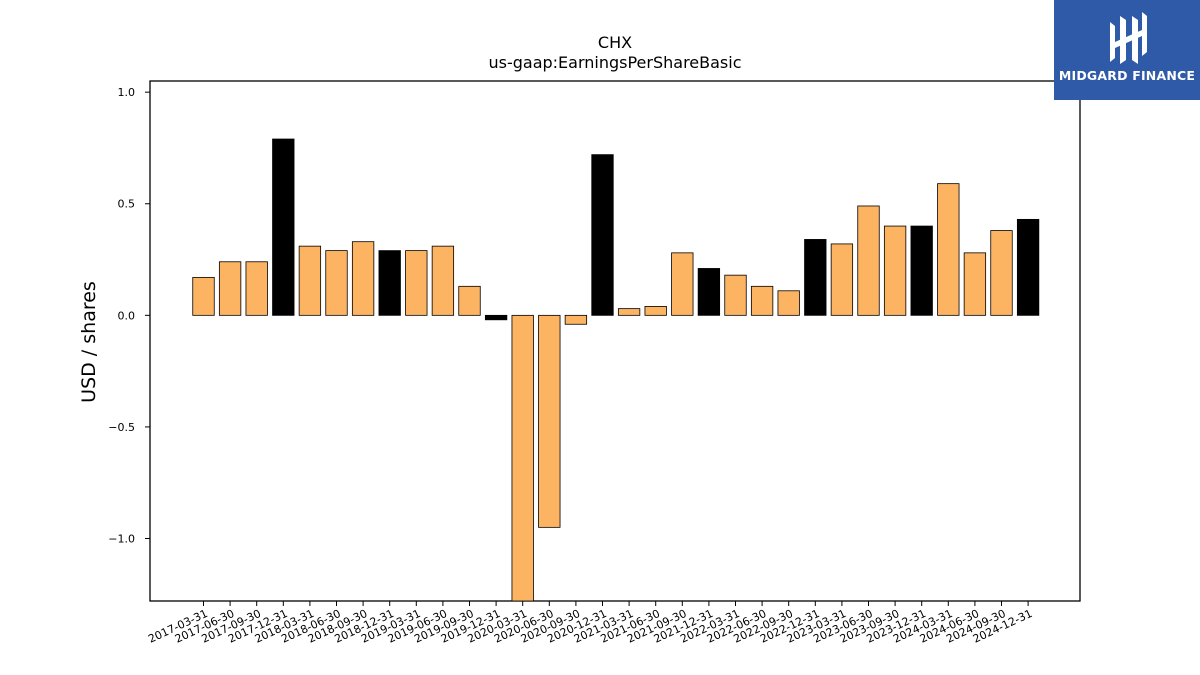  Describe the element at coordinates (127, 204) in the screenshot. I see `y-tick-label: 0.5` at that location.